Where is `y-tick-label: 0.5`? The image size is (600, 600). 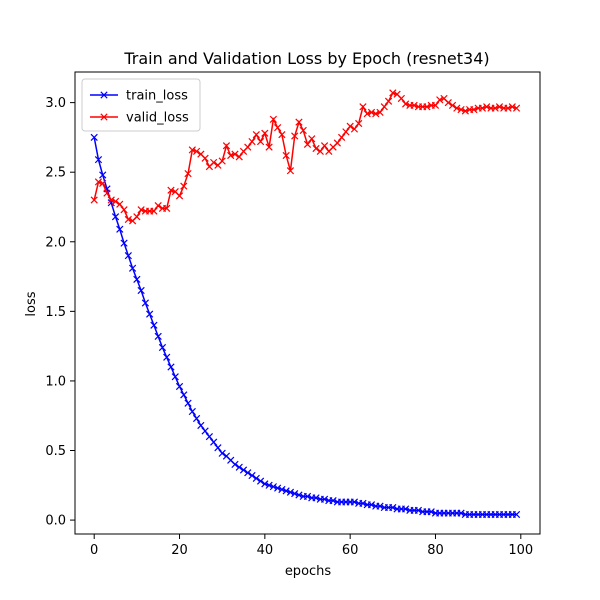
y-tick-label: 0.5 is located at coordinates (55, 451).